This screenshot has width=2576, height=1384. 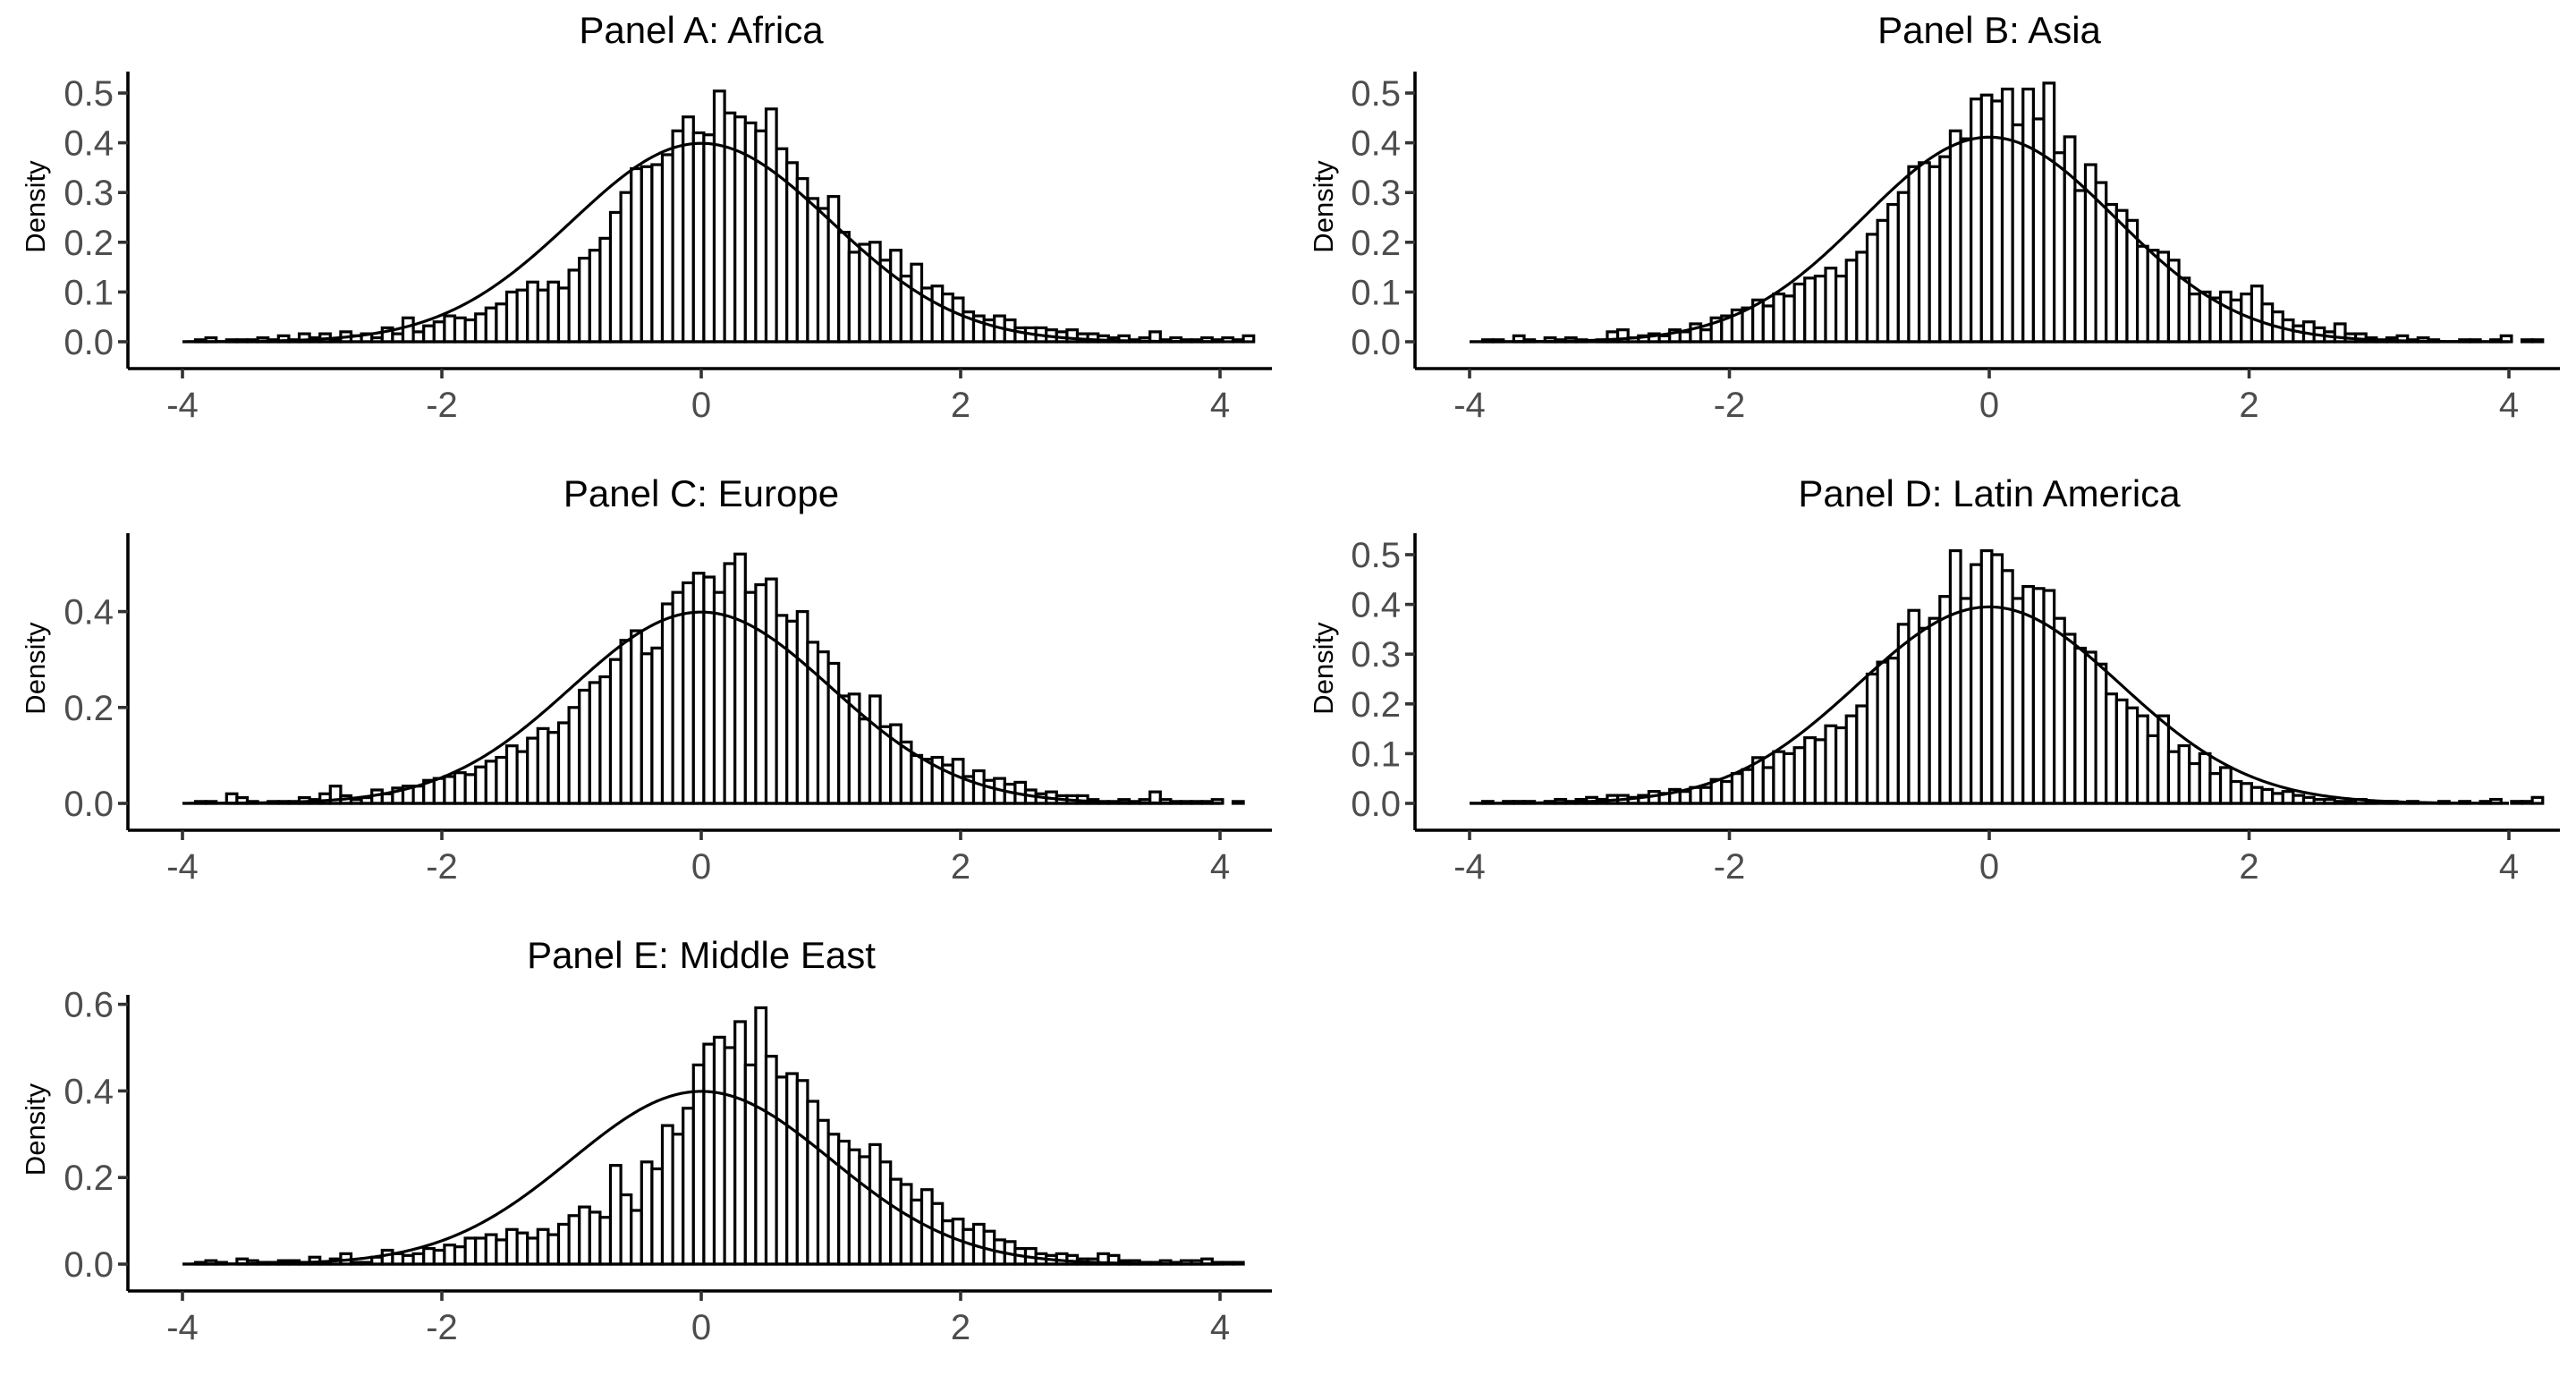 I want to click on panel-title: Panel E: Middle East, so click(x=701, y=955).